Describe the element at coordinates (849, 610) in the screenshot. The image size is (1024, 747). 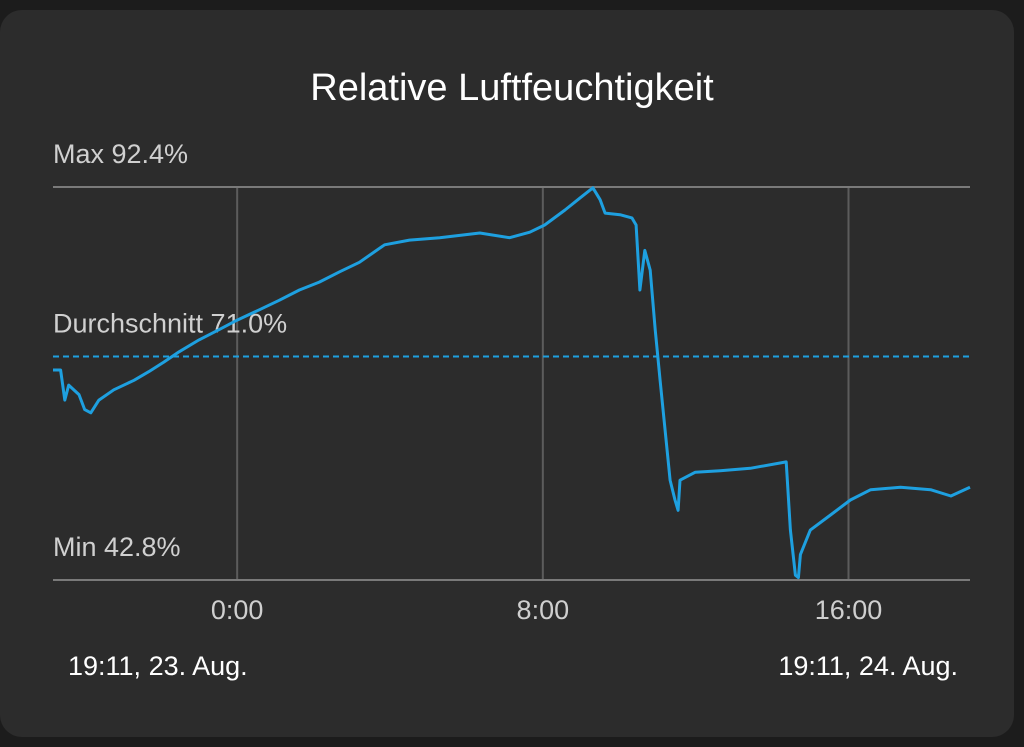
I see `x-tick-label: 16:00` at that location.